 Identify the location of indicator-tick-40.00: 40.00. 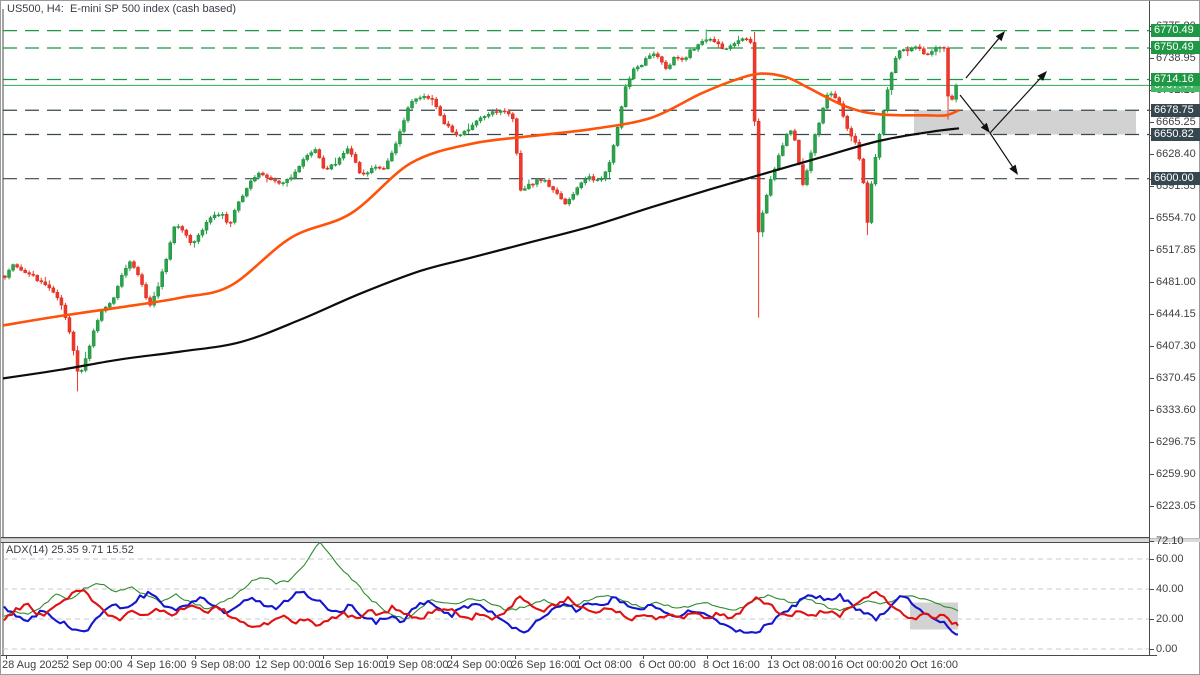
(1170, 589).